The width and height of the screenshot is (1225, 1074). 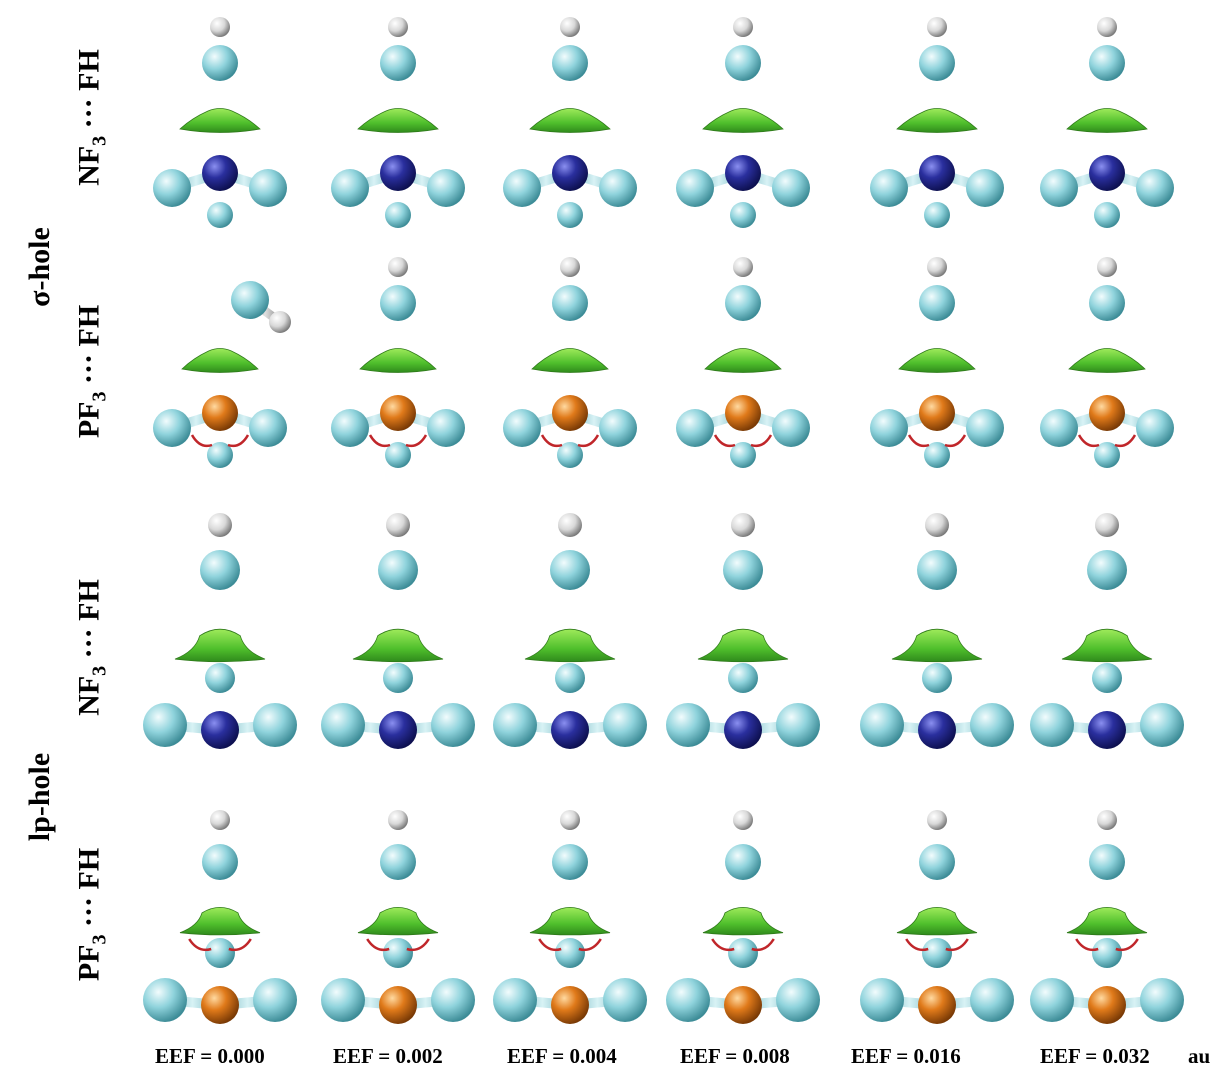 What do you see at coordinates (562, 1056) in the screenshot?
I see `eef-label-2: EEF = 0.004` at bounding box center [562, 1056].